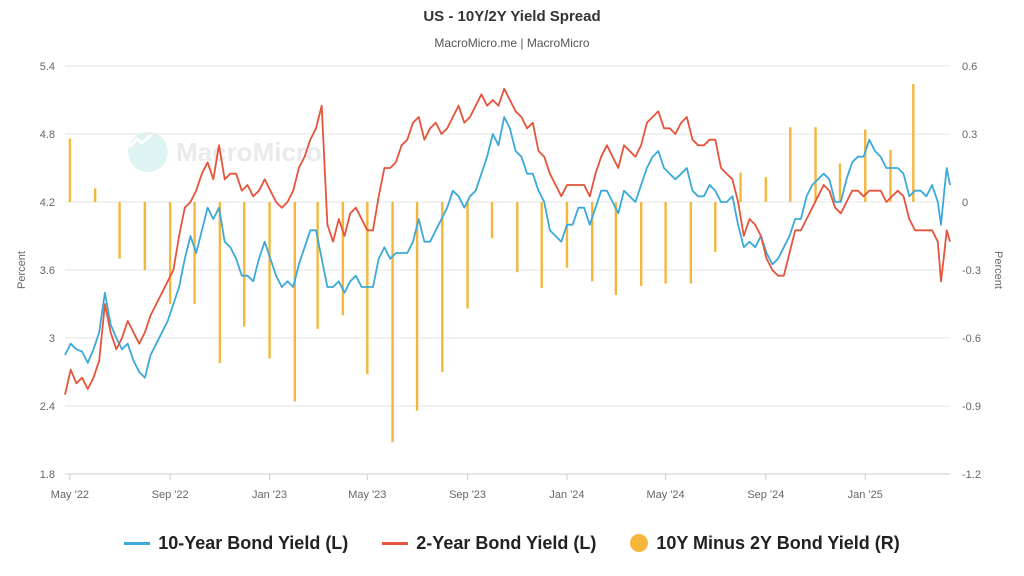 This screenshot has width=1024, height=576. Describe the element at coordinates (47, 67) in the screenshot. I see `y-tick-label-left: 5.4` at that location.